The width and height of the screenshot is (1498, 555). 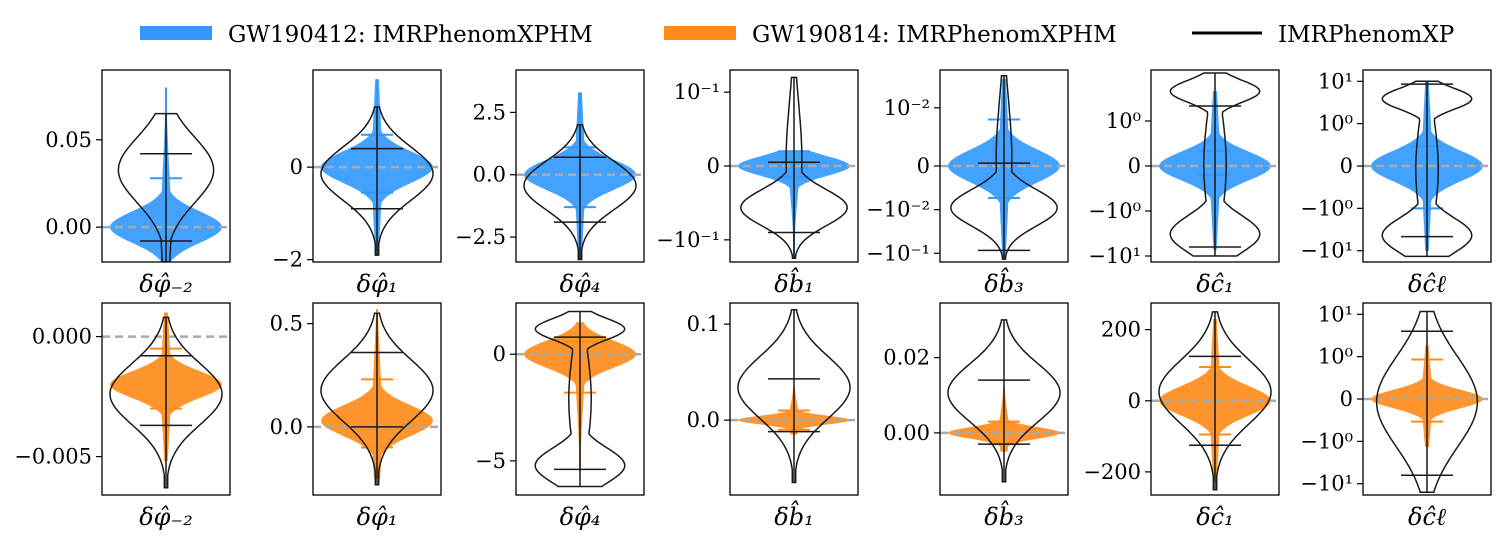 I want to click on y-tick-label: 0.000, so click(x=62, y=337).